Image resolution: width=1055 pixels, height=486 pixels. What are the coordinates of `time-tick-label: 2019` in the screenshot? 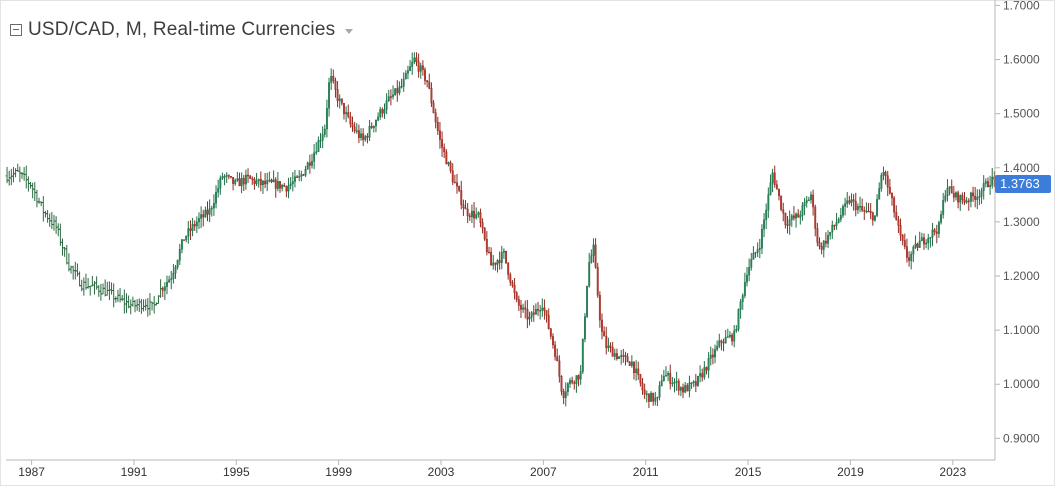 It's located at (850, 472).